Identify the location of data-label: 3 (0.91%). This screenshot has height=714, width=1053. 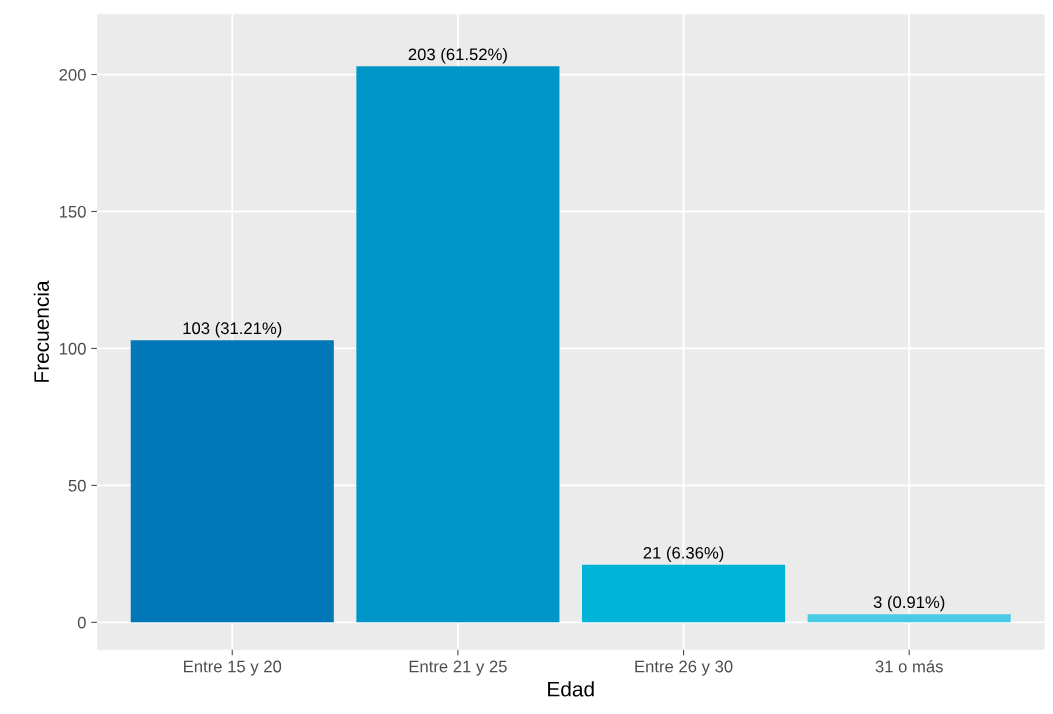
(909, 603).